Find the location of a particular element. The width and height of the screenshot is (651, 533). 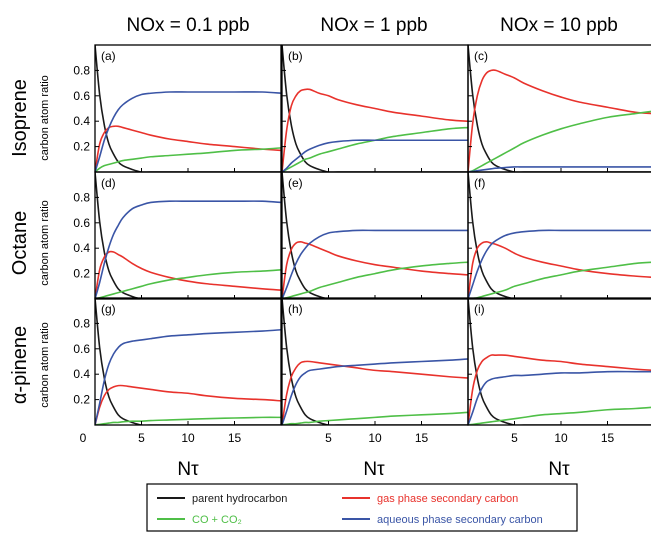

row-title-isoprene: Isoprene is located at coordinates (20, 118).